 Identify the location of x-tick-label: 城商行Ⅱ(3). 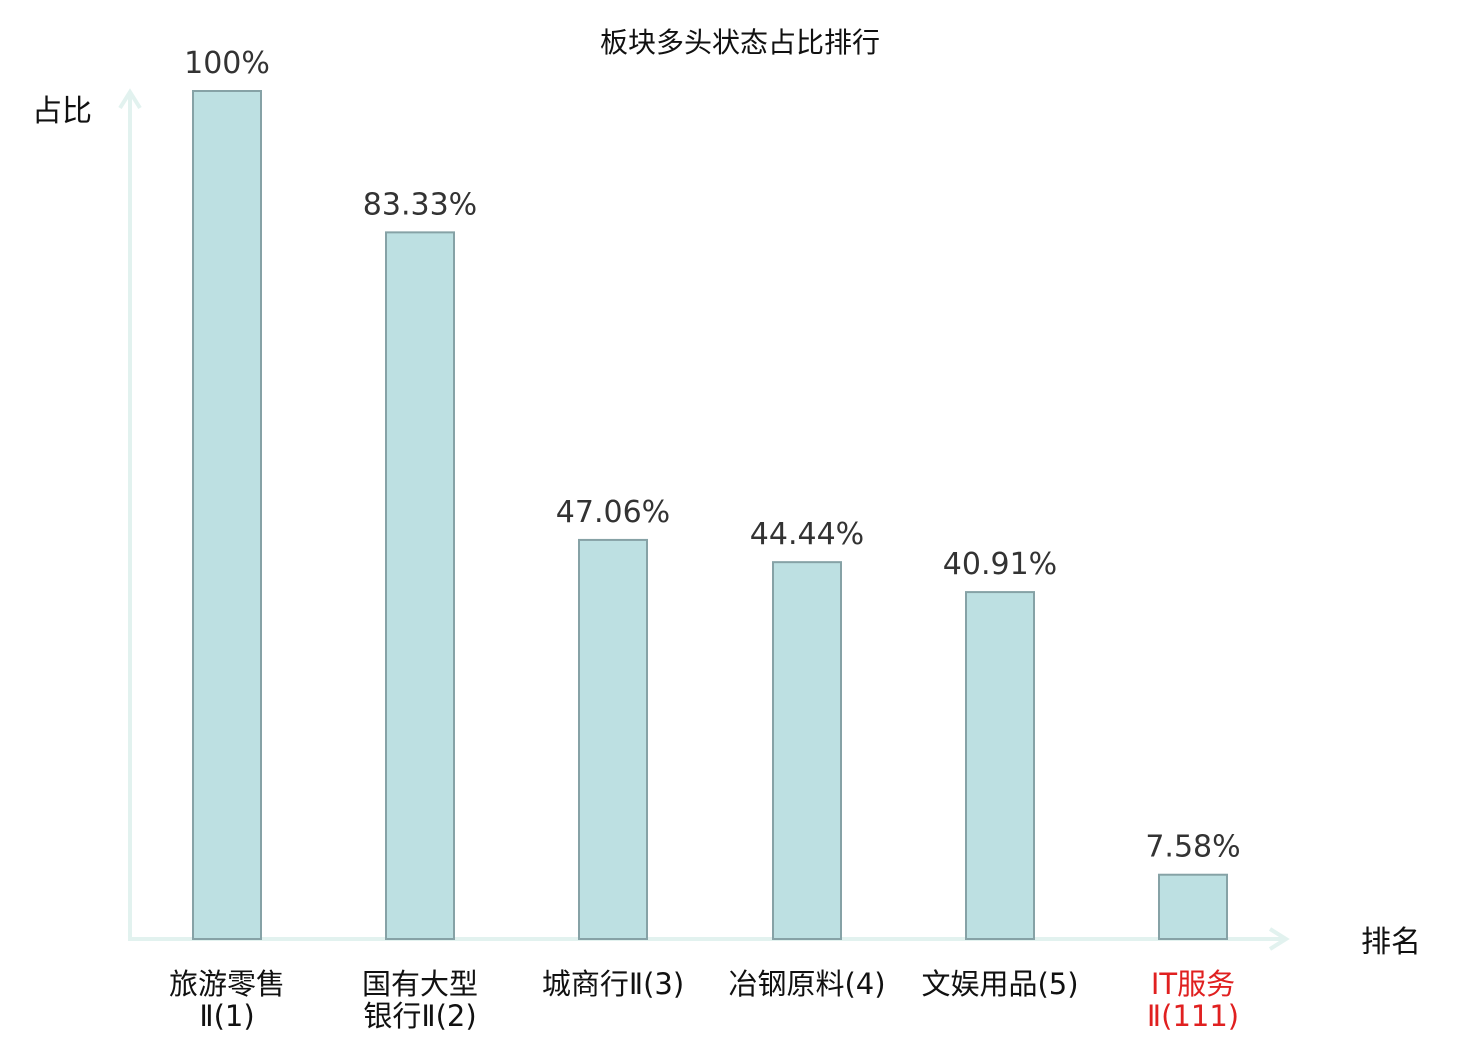
(613, 984).